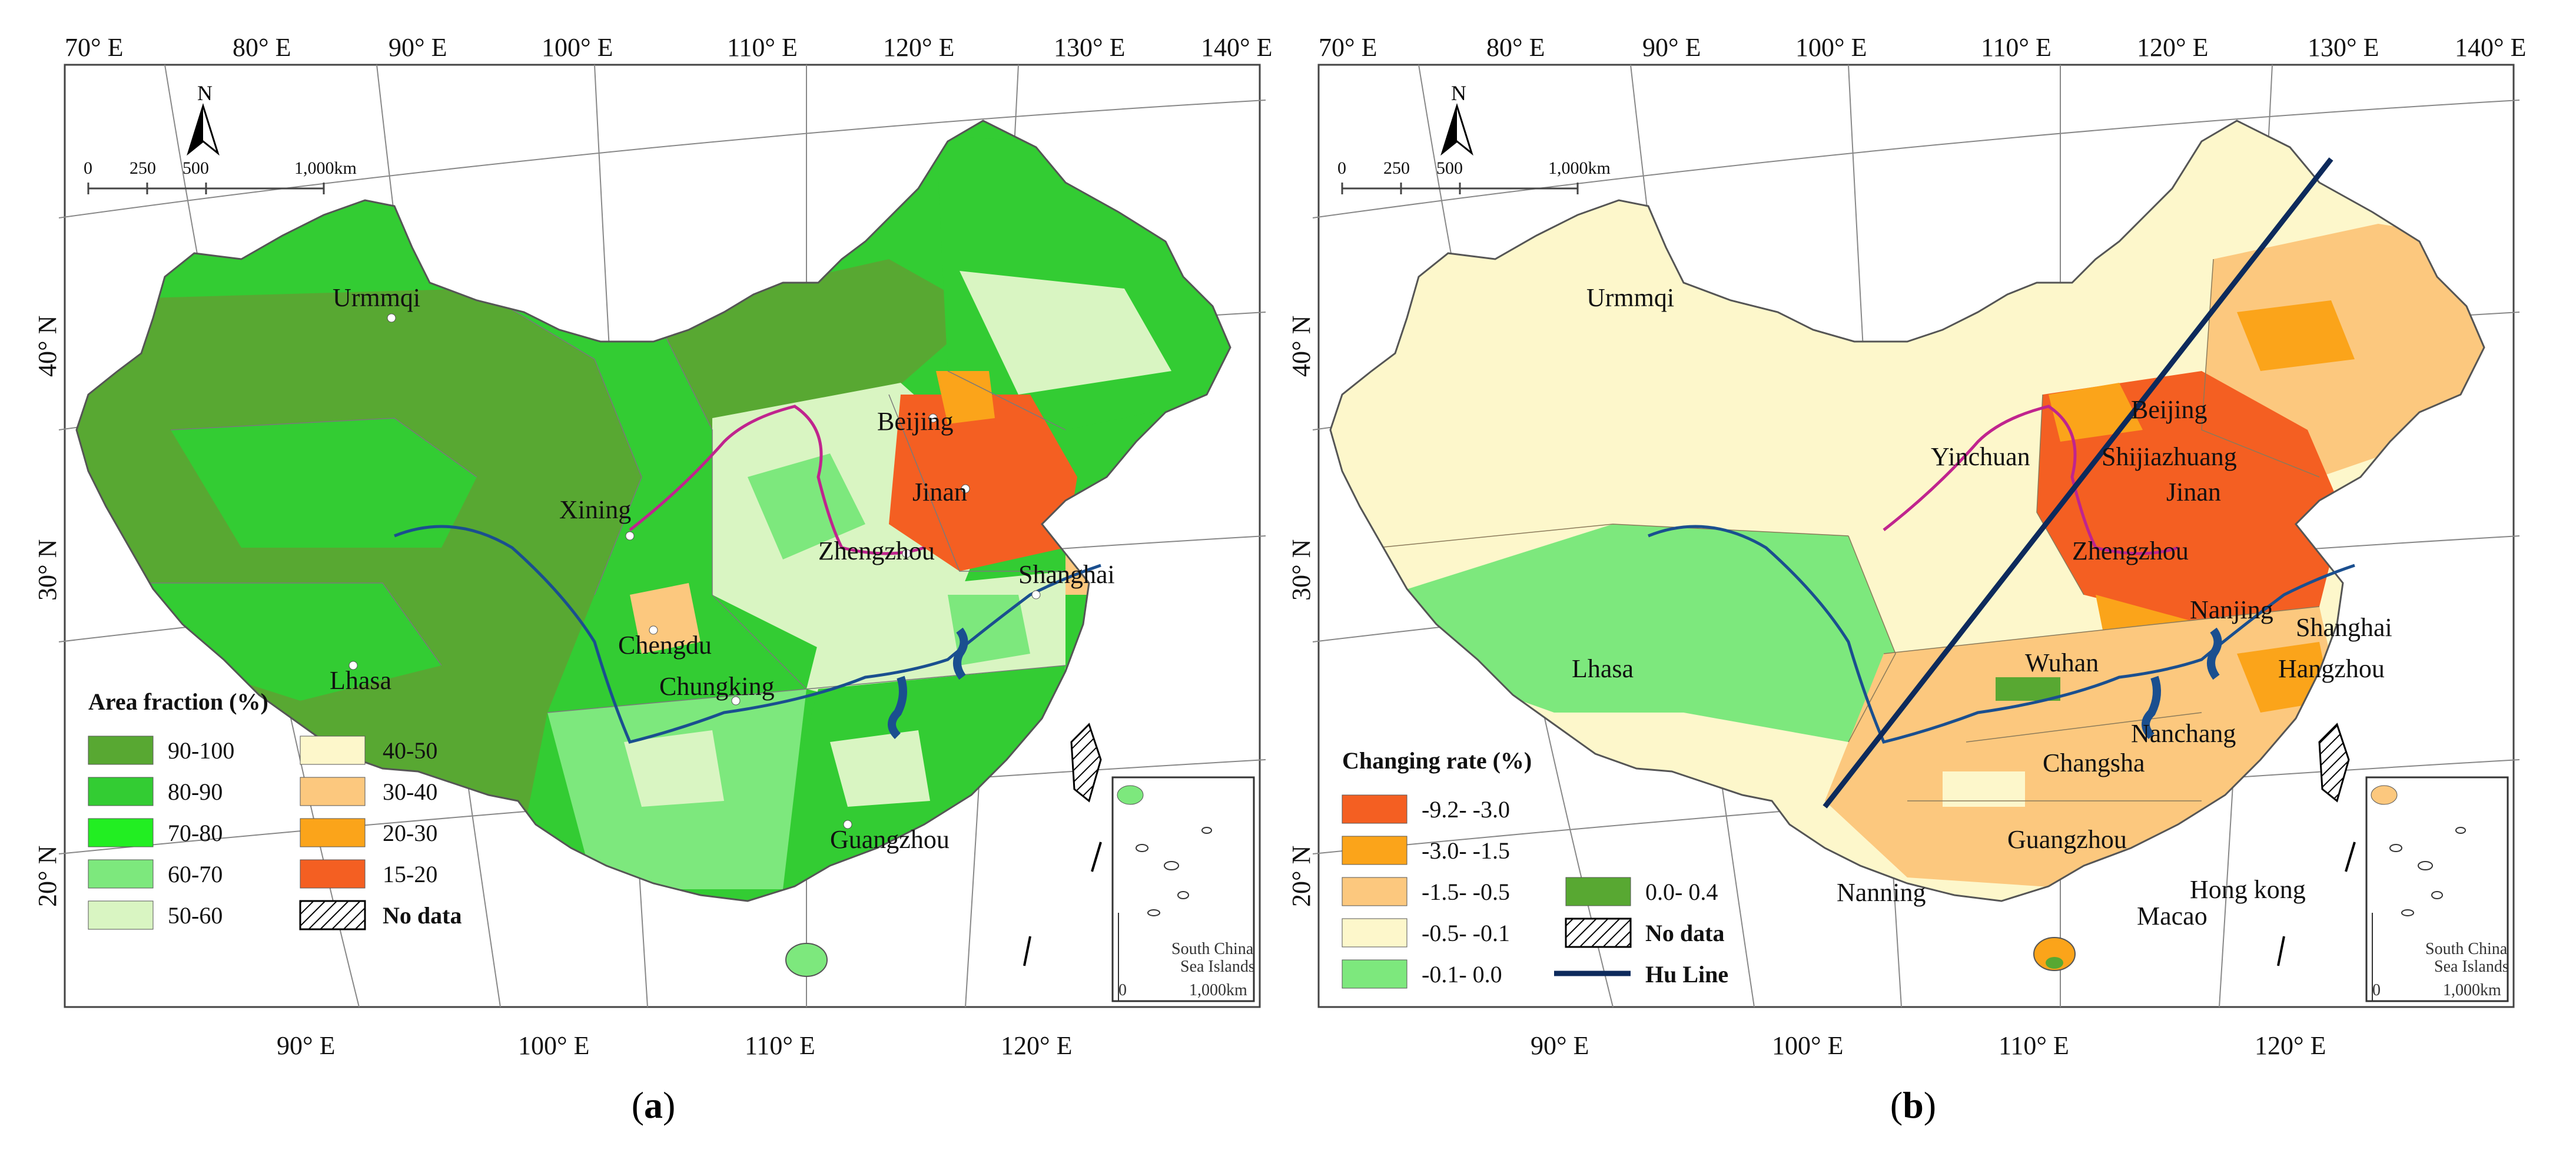 Image resolution: width=2576 pixels, height=1156 pixels. Describe the element at coordinates (201, 751) in the screenshot. I see `svg-text: 90-100` at that location.